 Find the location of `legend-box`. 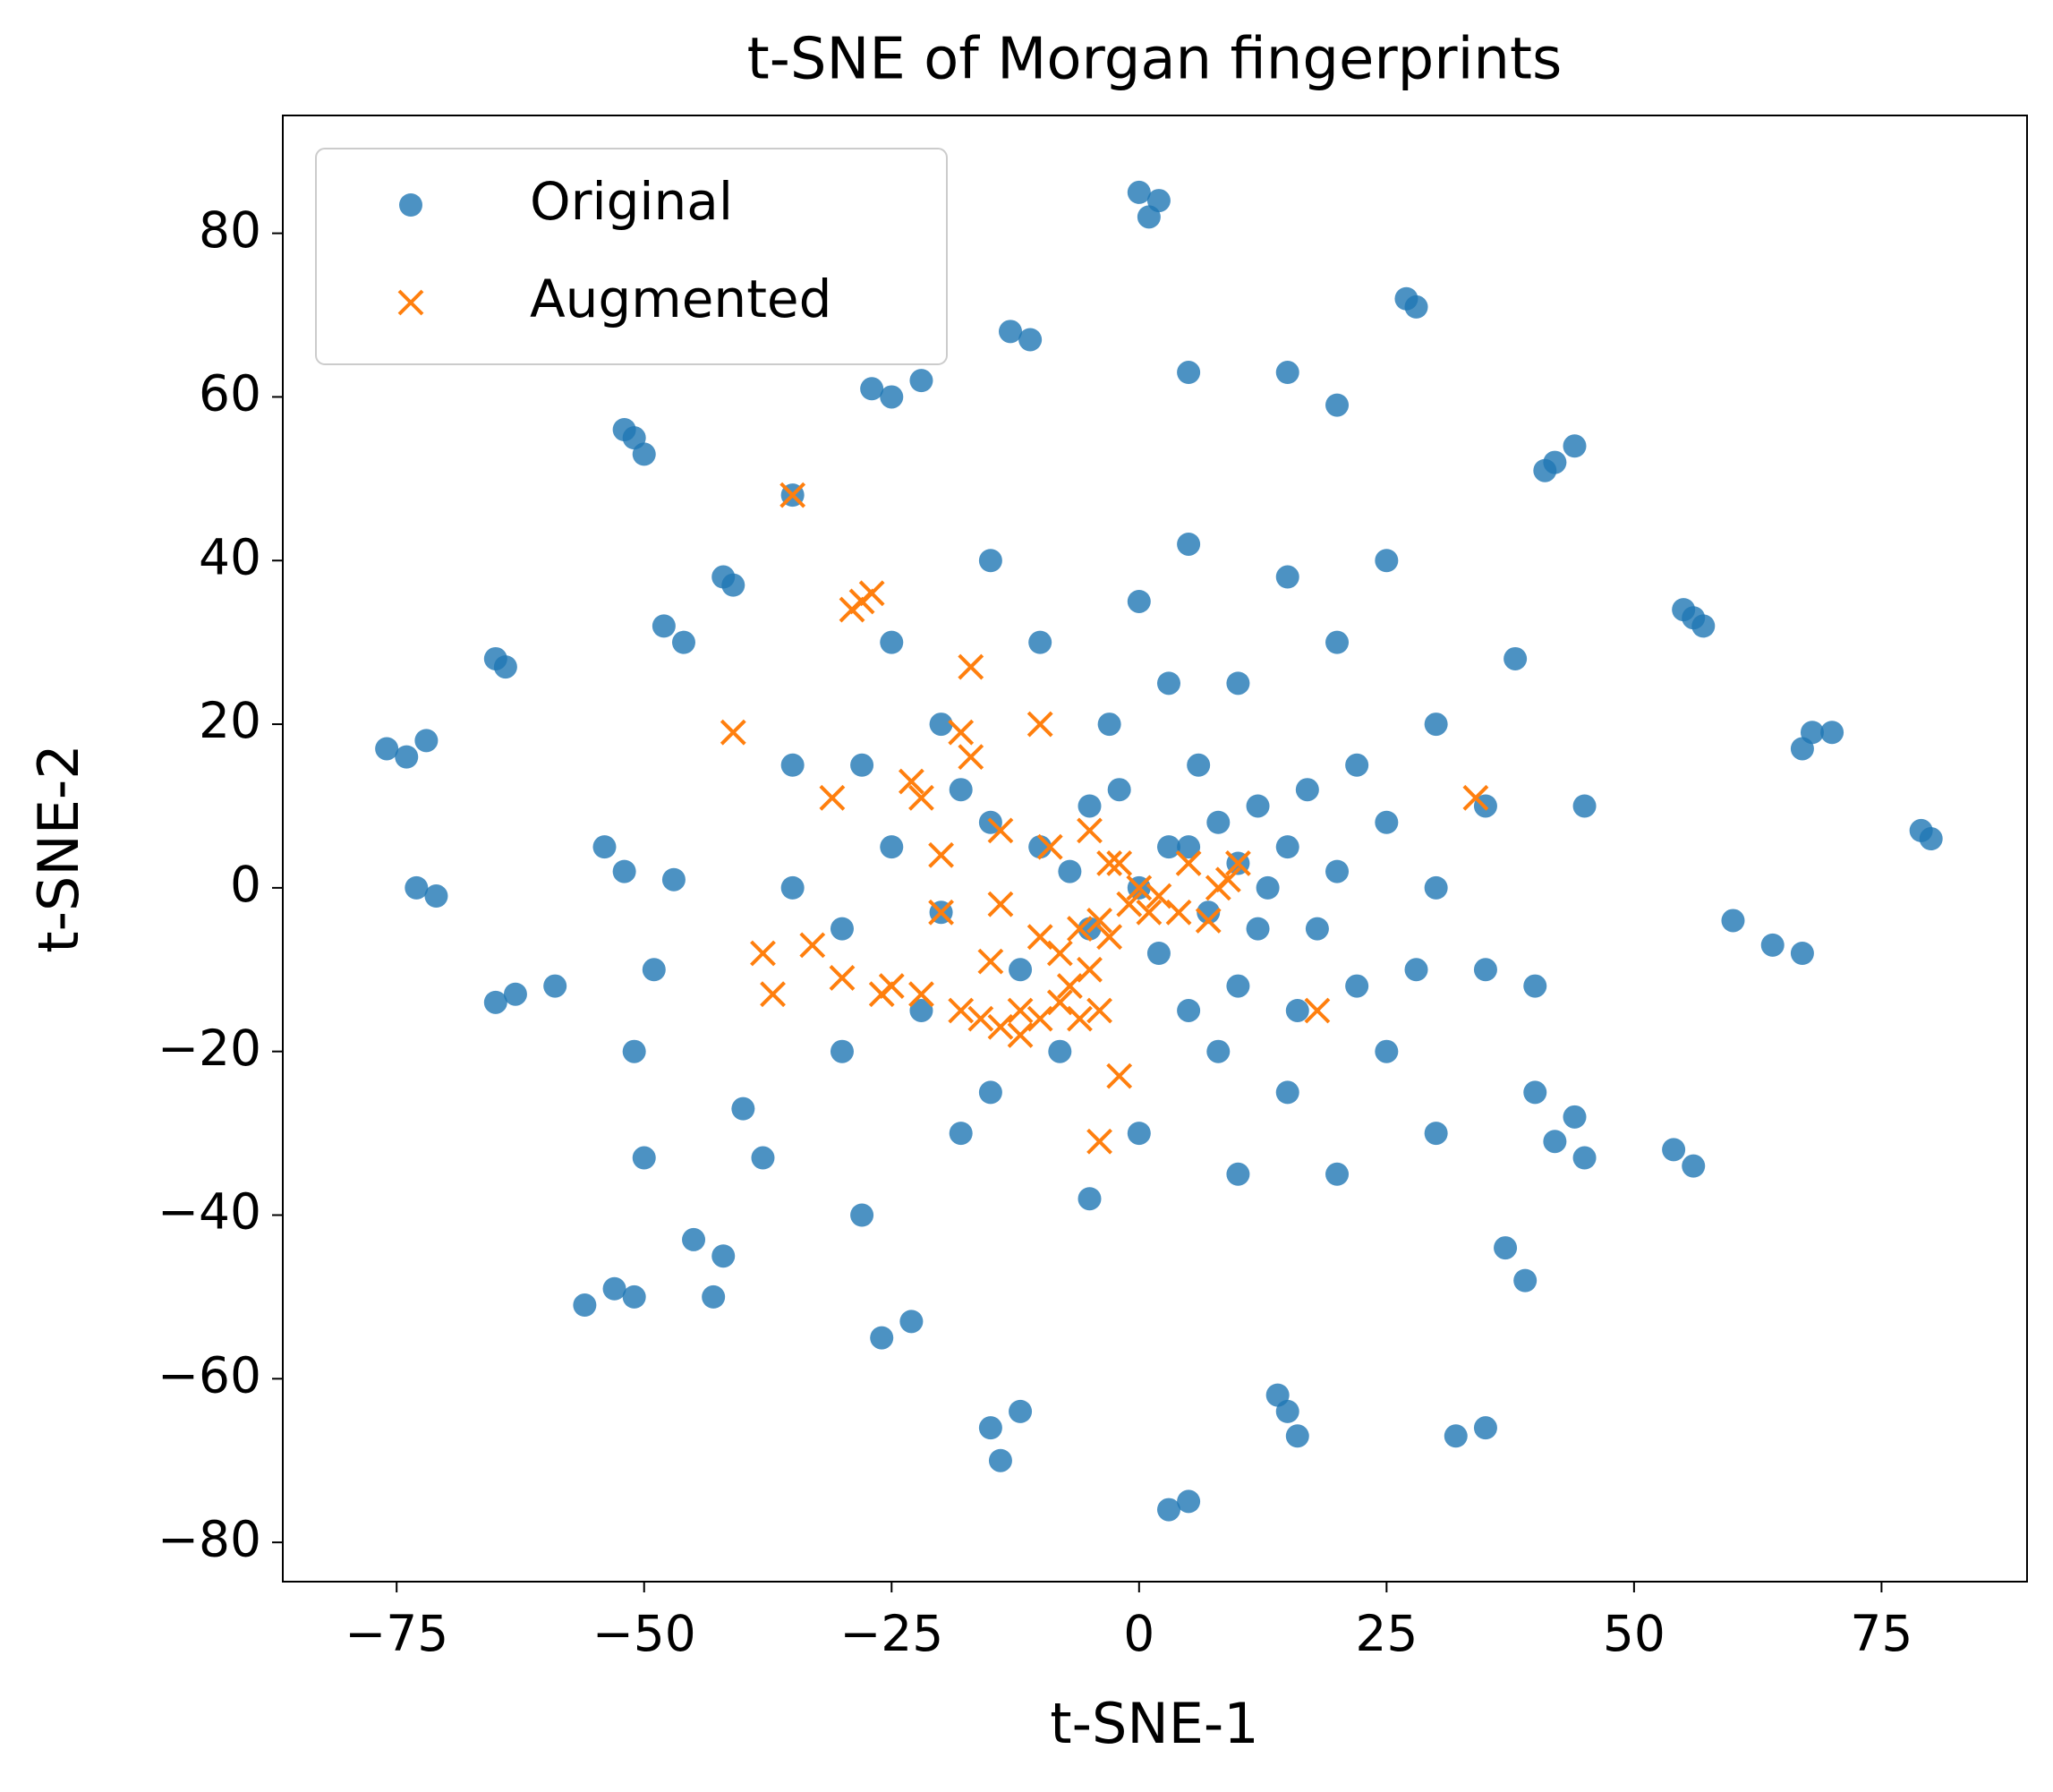

legend-box is located at coordinates (631, 256).